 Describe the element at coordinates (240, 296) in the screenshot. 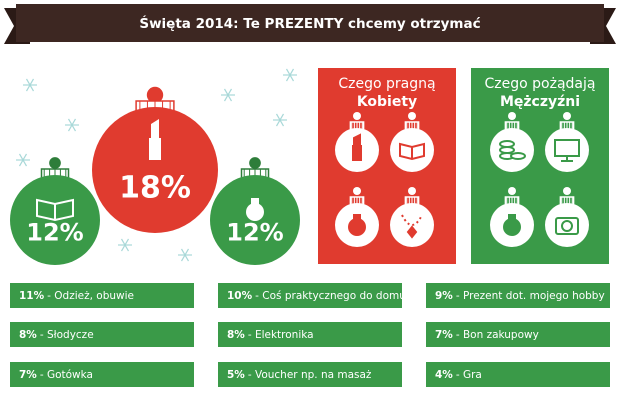

I see `item-percent: 10%` at that location.